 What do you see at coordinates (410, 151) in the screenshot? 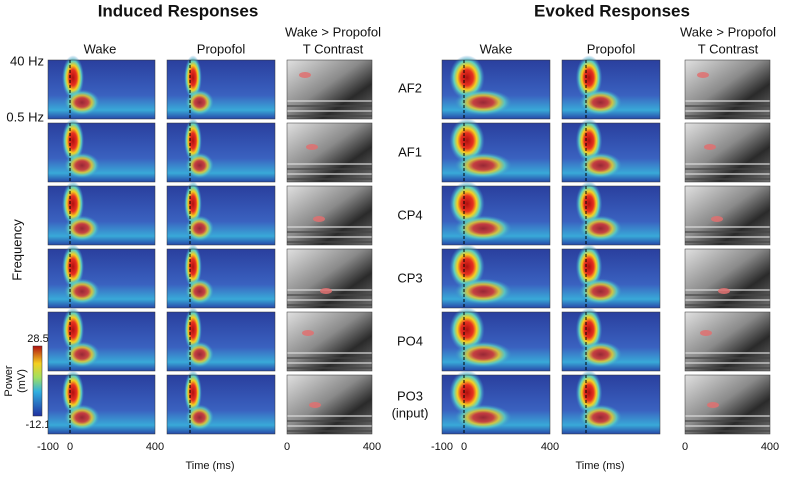
I see `channel-label: AF1` at bounding box center [410, 151].